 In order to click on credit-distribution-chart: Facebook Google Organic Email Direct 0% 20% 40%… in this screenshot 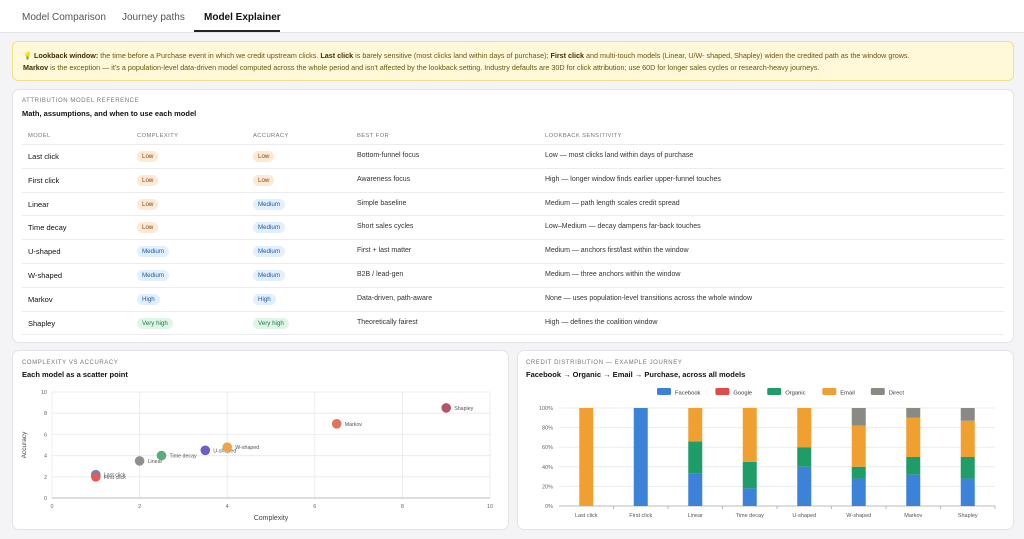, I will do `click(767, 453)`.